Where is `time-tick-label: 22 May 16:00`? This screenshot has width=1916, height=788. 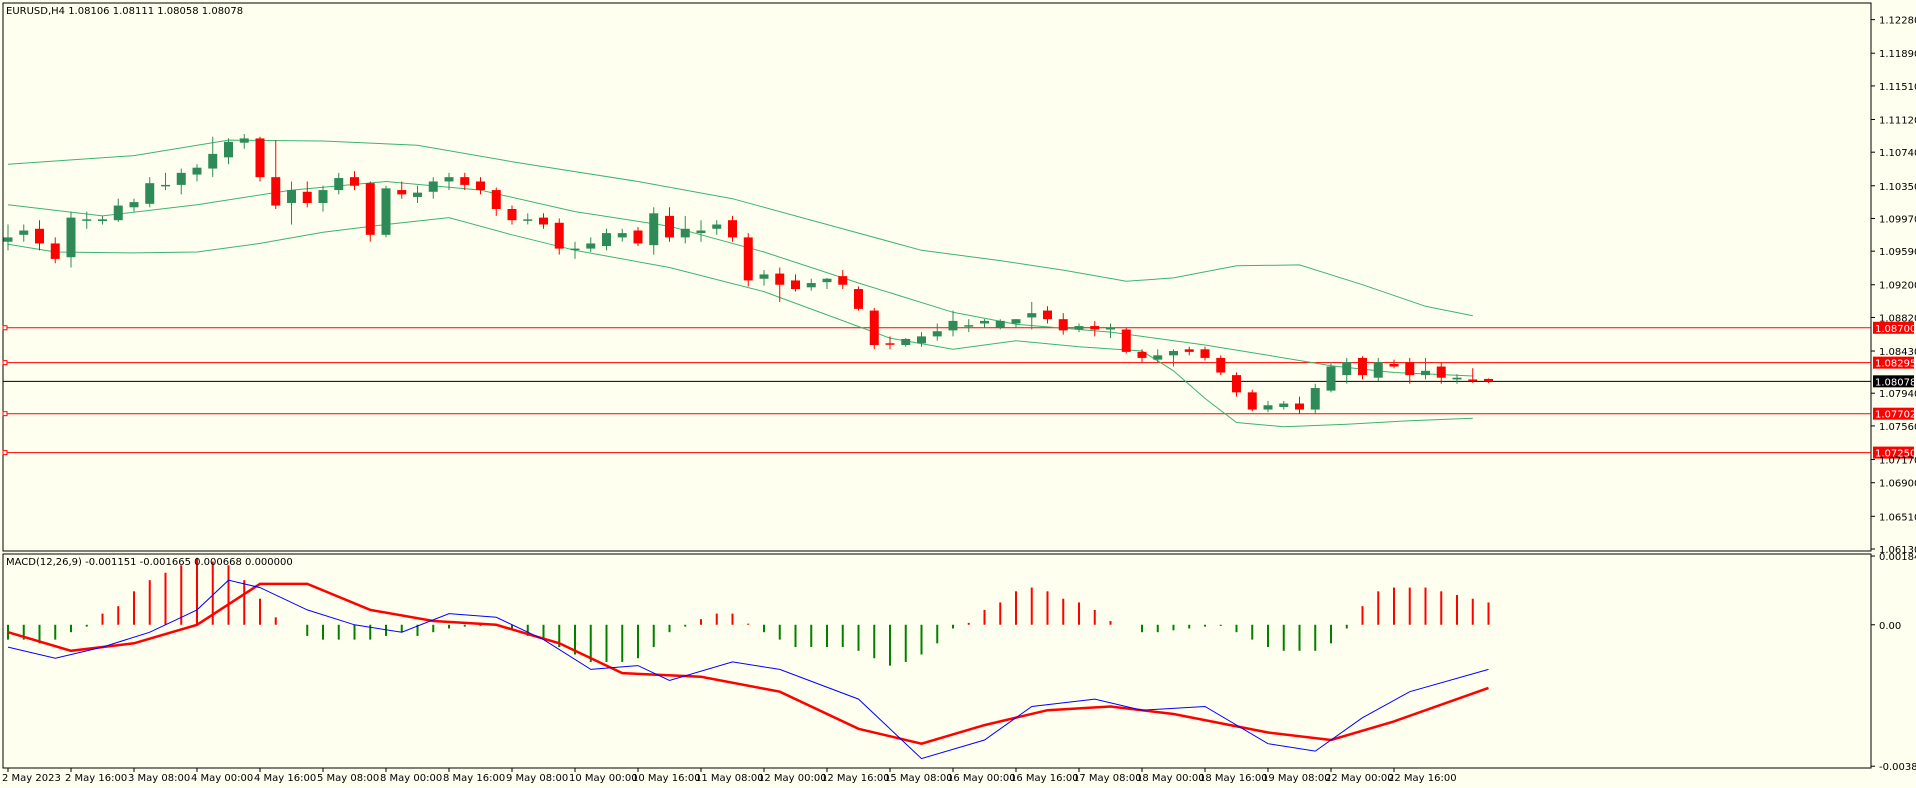
time-tick-label: 22 May 16:00 is located at coordinates (1422, 778).